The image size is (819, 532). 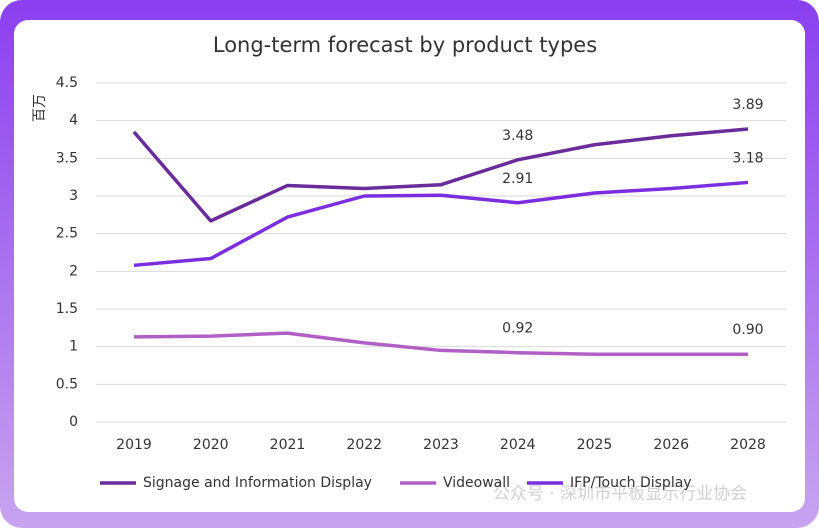 I want to click on x-tick-label: 2020, so click(x=211, y=445).